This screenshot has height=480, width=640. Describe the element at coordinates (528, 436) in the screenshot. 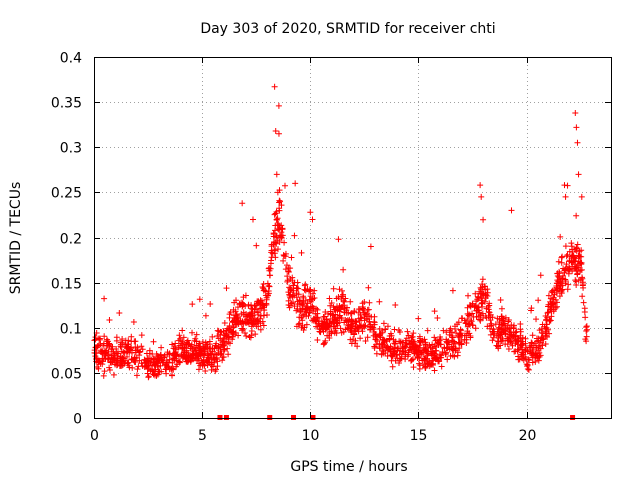

I see `x-tick-label: 20` at that location.